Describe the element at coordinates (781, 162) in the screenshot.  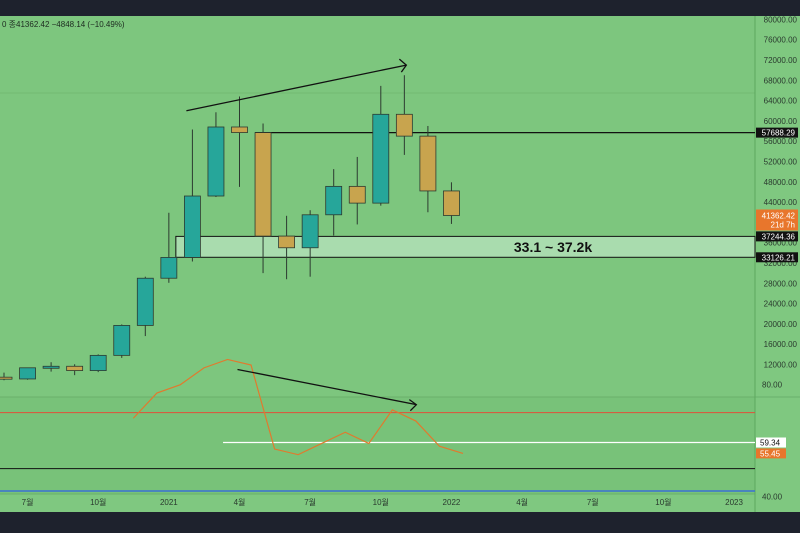
I see `price-tick-label: 52000.00` at that location.